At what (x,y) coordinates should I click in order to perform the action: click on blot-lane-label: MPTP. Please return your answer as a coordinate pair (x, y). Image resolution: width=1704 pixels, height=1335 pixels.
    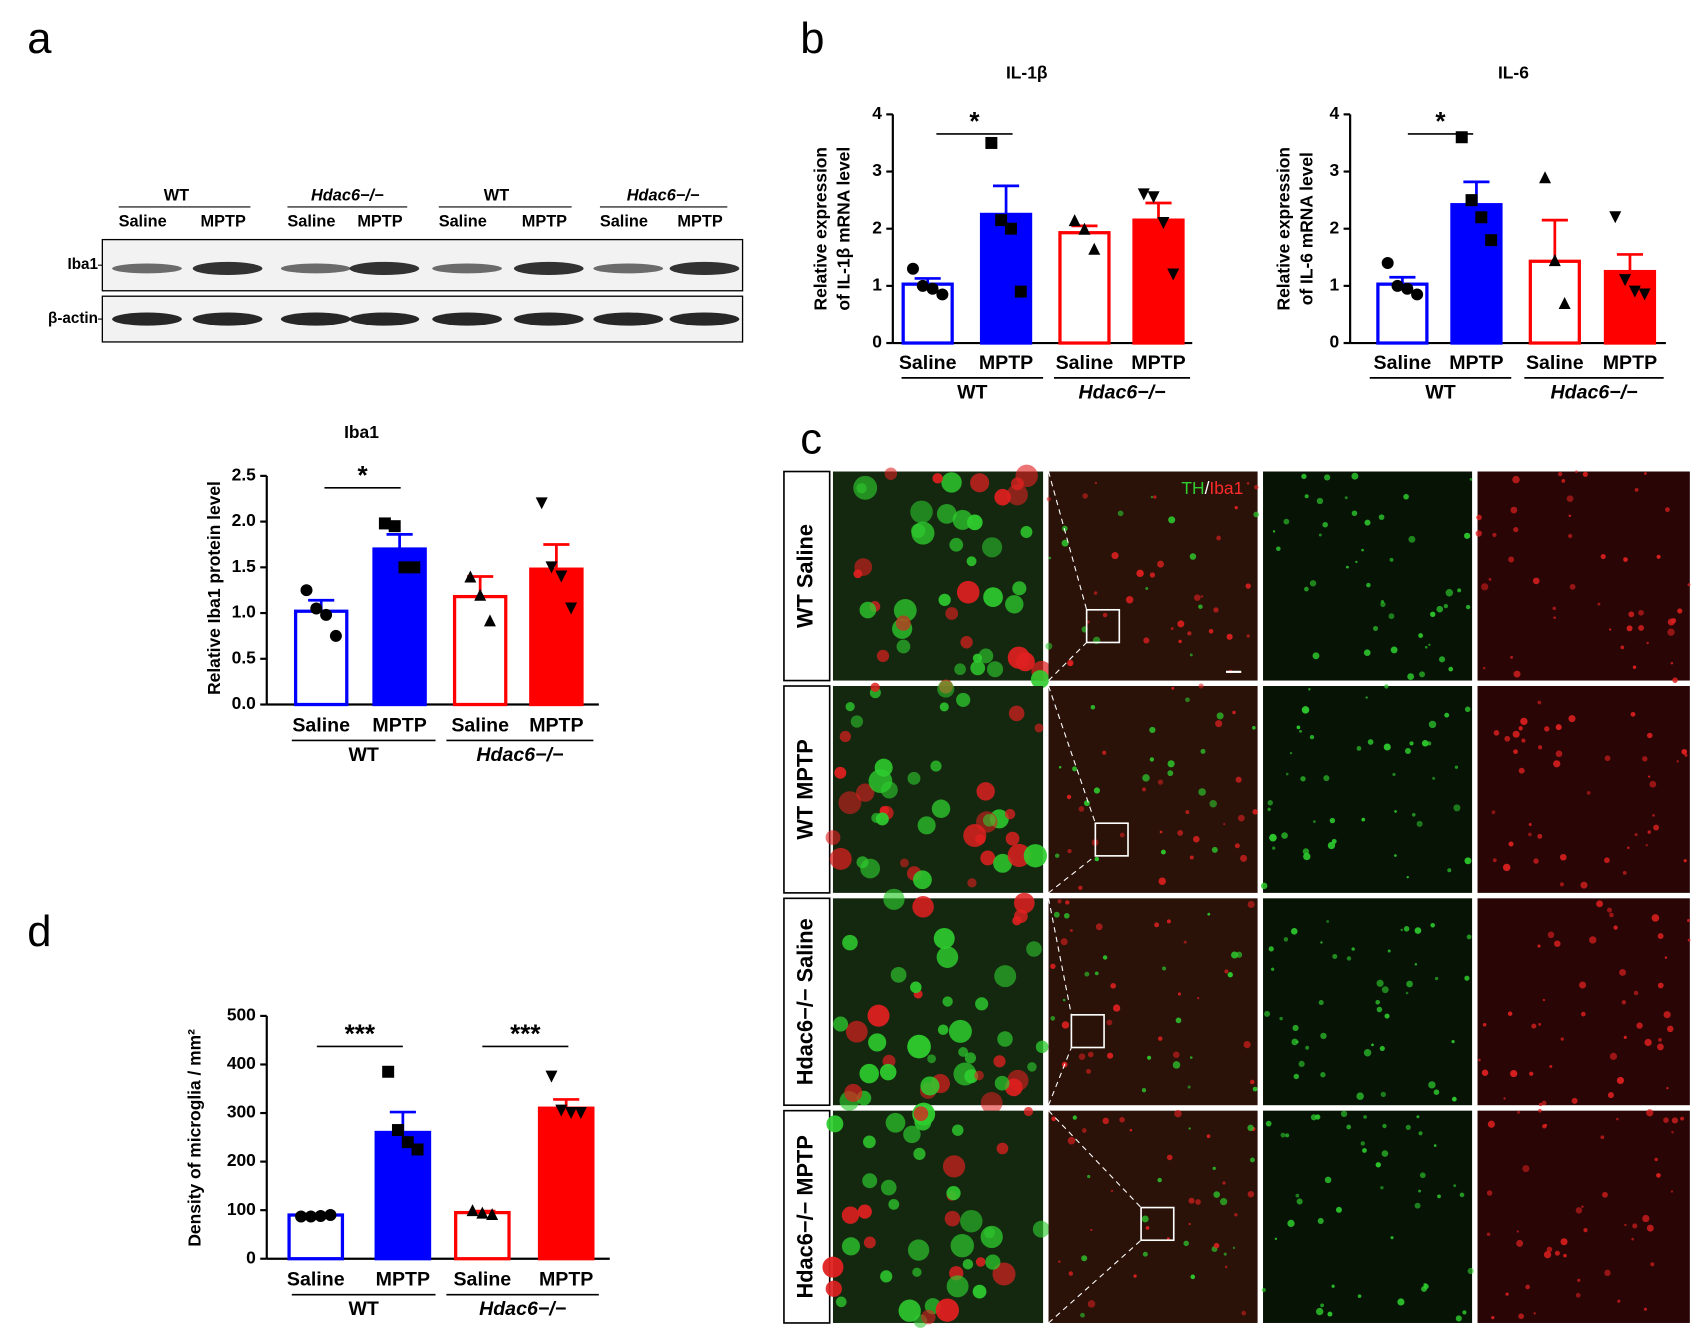
    Looking at the image, I should click on (544, 221).